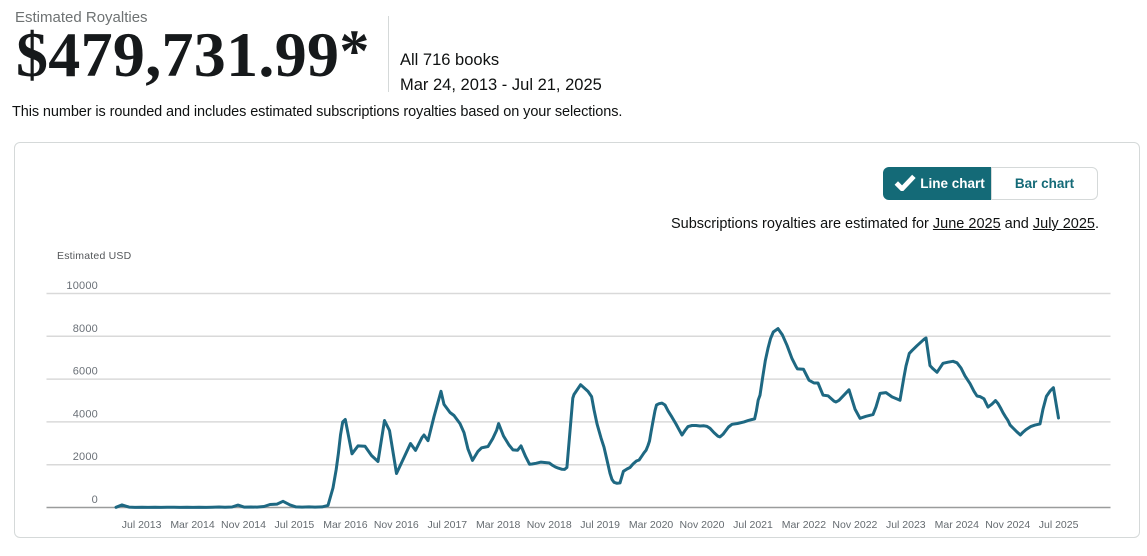 Image resolution: width=1147 pixels, height=556 pixels. I want to click on svg-text: Nov 2018, so click(549, 525).